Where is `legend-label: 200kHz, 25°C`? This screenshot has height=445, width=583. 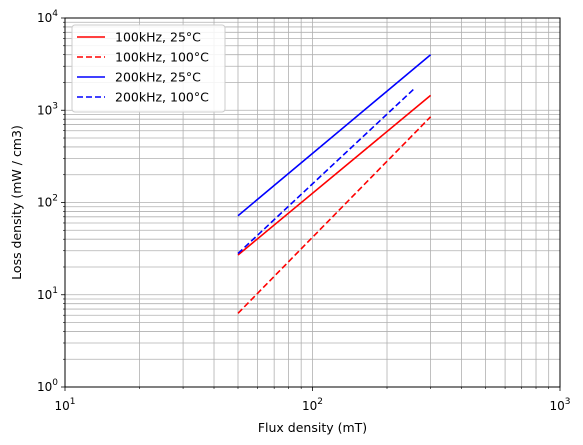 legend-label: 200kHz, 25°C is located at coordinates (158, 77).